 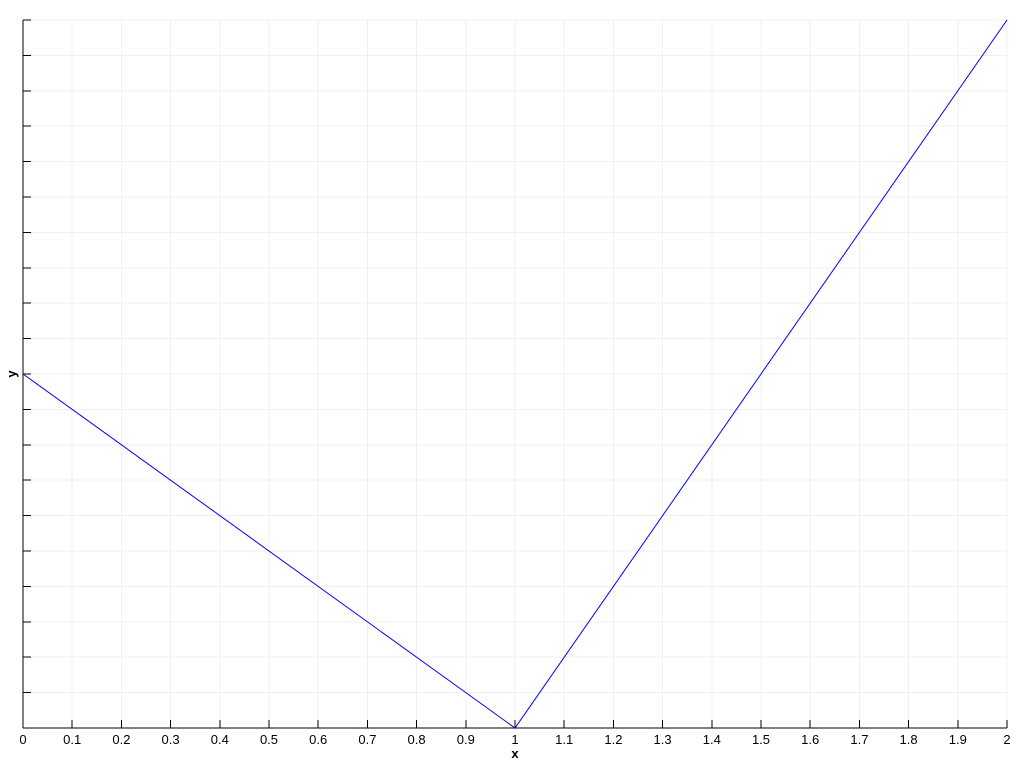 I want to click on x-tick-label: 0.6, so click(x=318, y=739).